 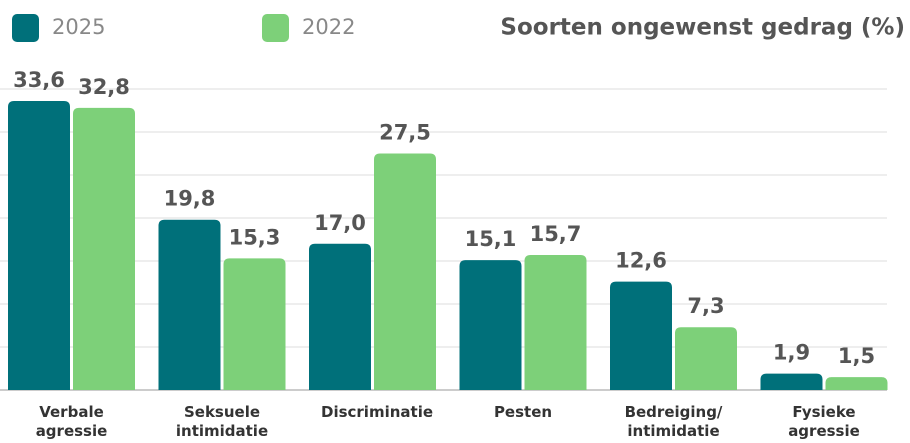 I want to click on value-label: 33,6, so click(x=39, y=80).